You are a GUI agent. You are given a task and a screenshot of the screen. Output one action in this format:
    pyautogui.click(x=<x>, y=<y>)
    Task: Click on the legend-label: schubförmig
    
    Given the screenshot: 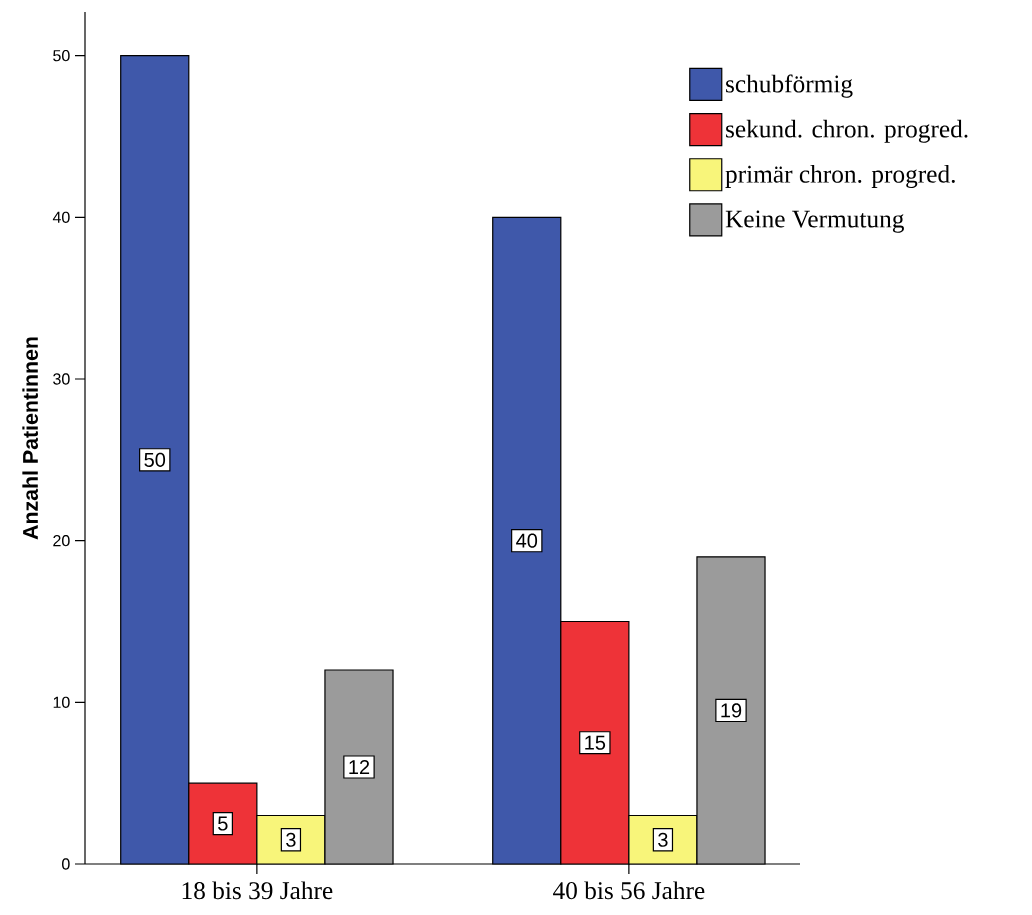 What is the action you would take?
    pyautogui.click(x=789, y=86)
    